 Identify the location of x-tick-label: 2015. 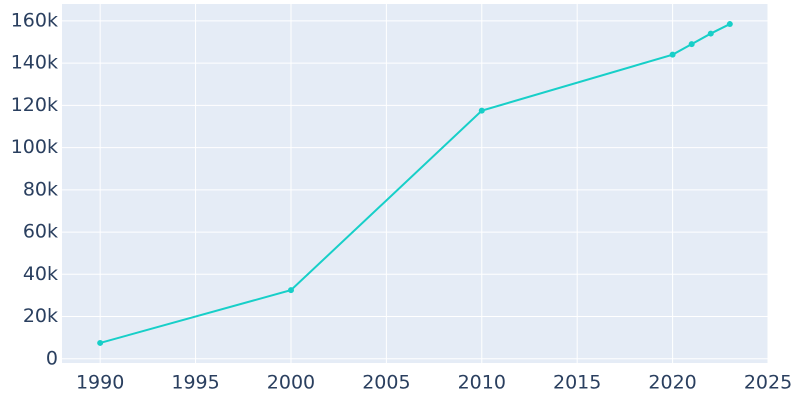
(577, 383).